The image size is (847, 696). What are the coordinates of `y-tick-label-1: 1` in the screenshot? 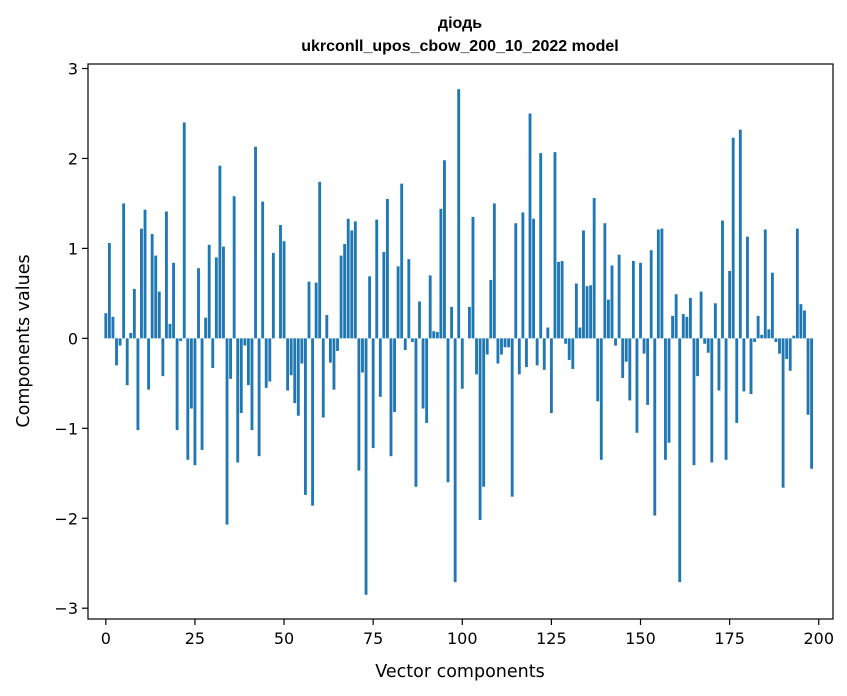 It's located at (73, 248).